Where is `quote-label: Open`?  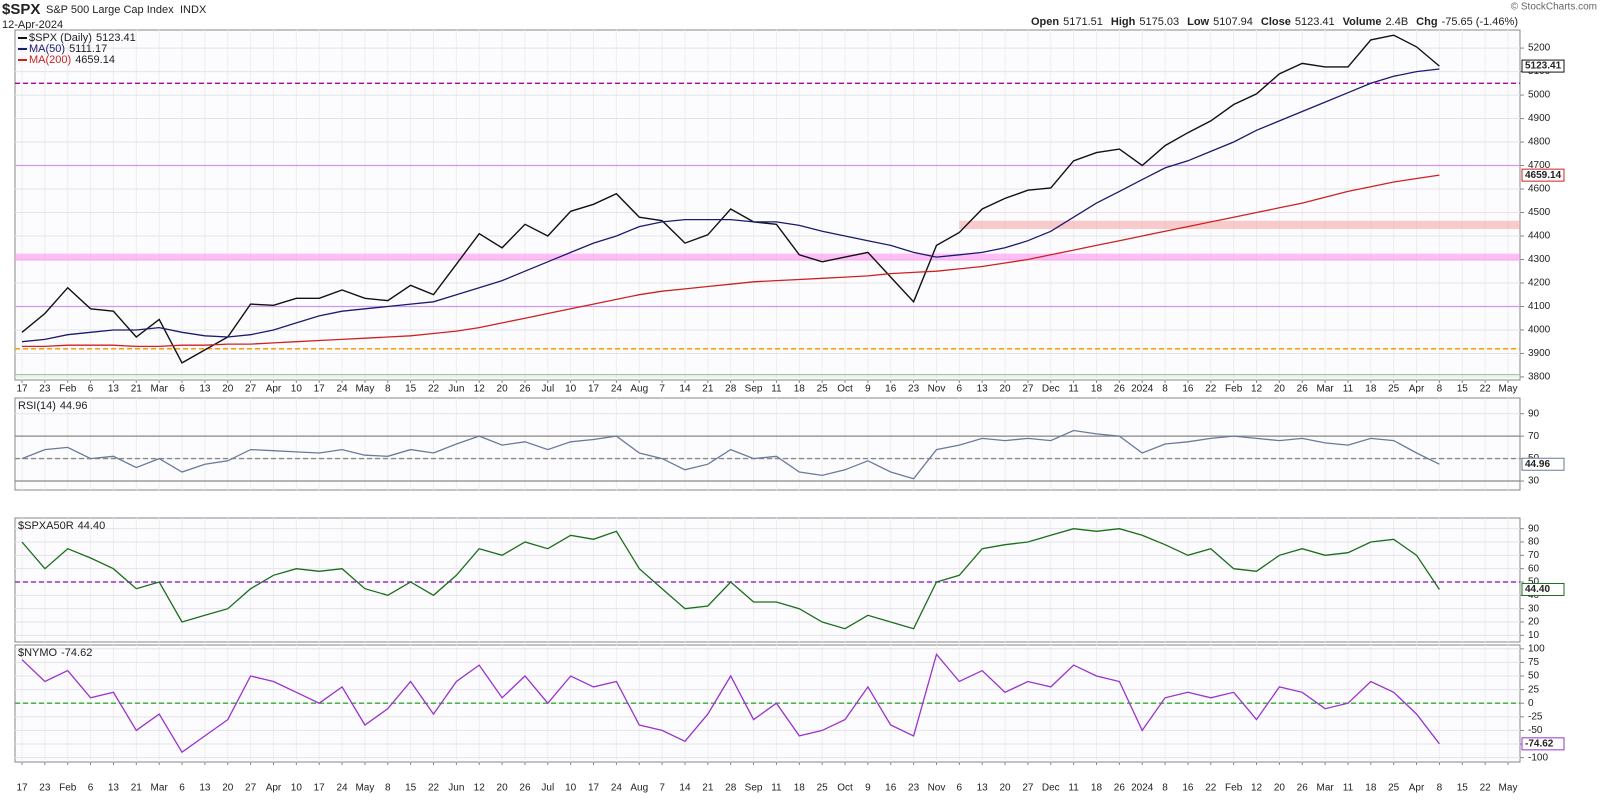 quote-label: Open is located at coordinates (1045, 22).